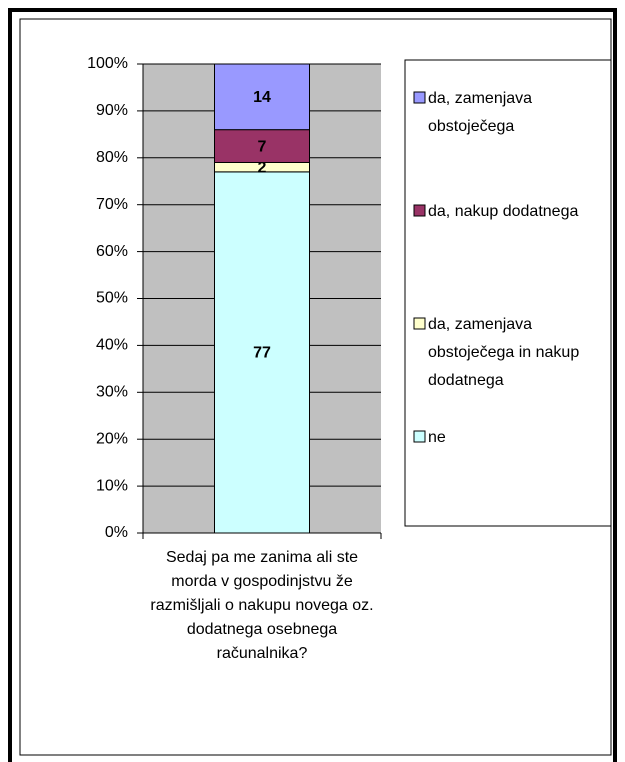  Describe the element at coordinates (112, 485) in the screenshot. I see `y-tick-label: 10%` at that location.